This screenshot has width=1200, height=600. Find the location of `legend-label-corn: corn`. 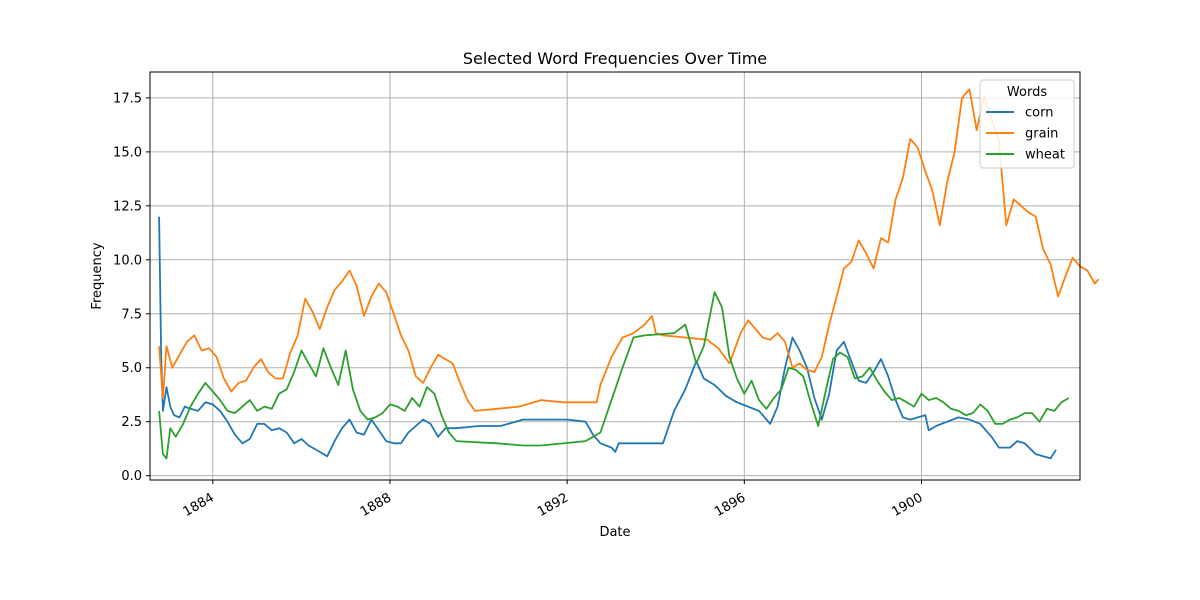

legend-label-corn: corn is located at coordinates (1039, 113).